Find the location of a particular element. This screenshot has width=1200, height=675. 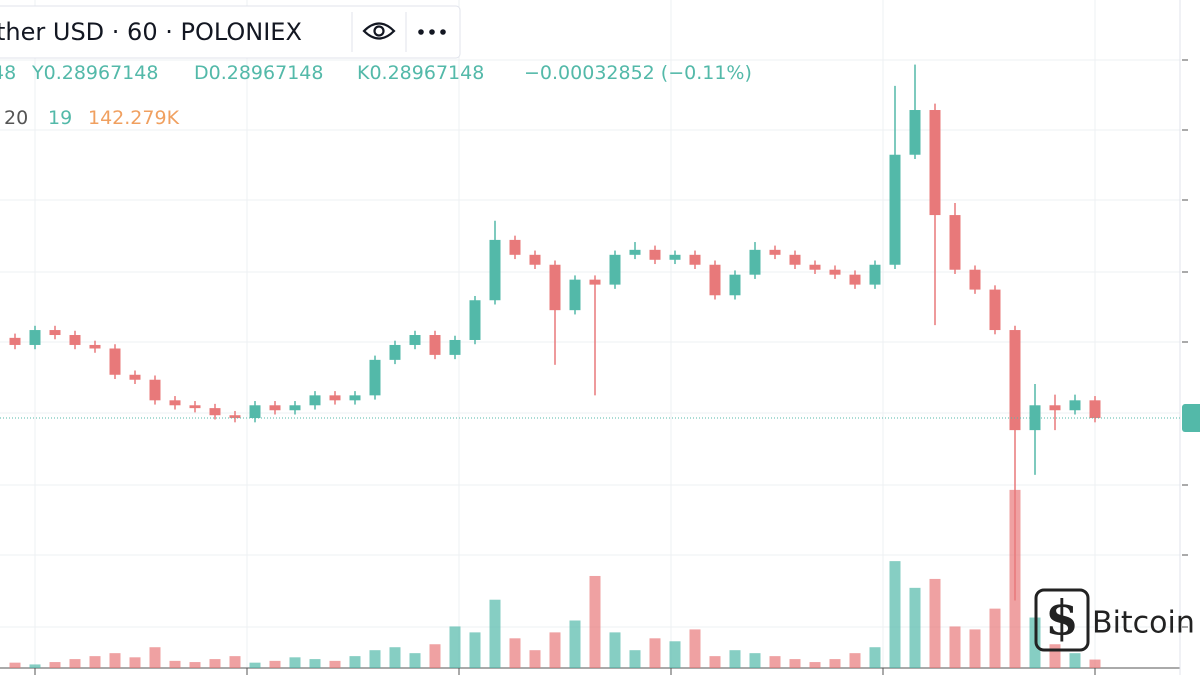

visibility-button is located at coordinates (379, 31).